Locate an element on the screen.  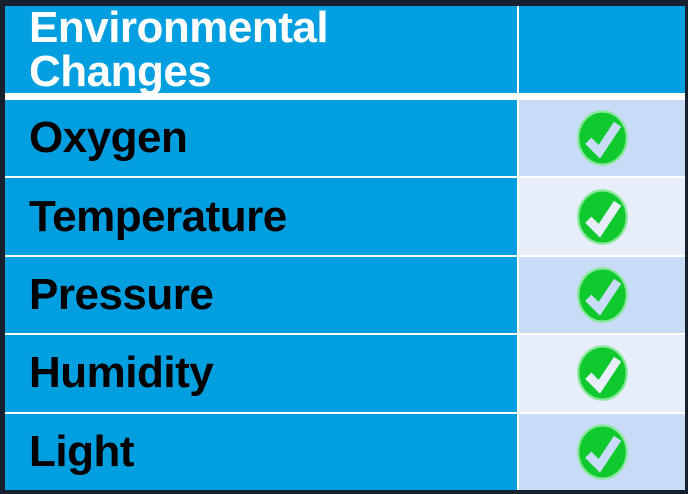
row-label: Temperature is located at coordinates (261, 216).